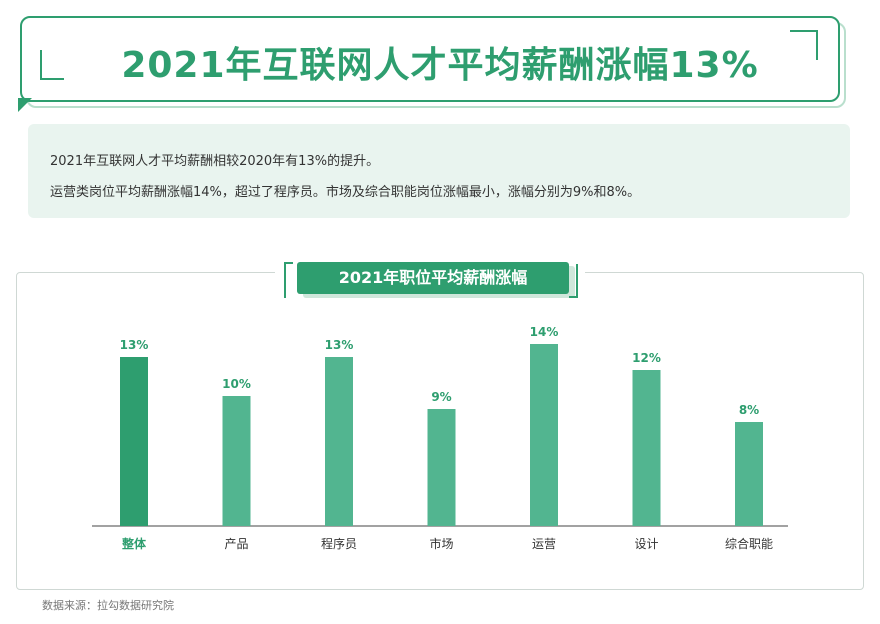  Describe the element at coordinates (236, 384) in the screenshot. I see `data-label: 10%` at that location.